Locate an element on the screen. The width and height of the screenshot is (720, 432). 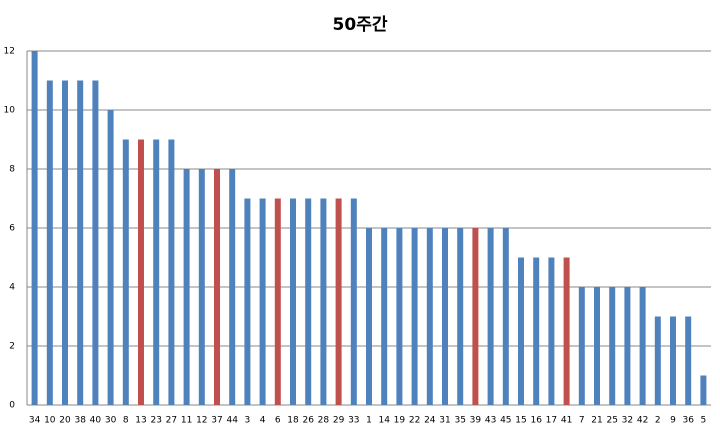
x-tick-label: 31 is located at coordinates (444, 421).